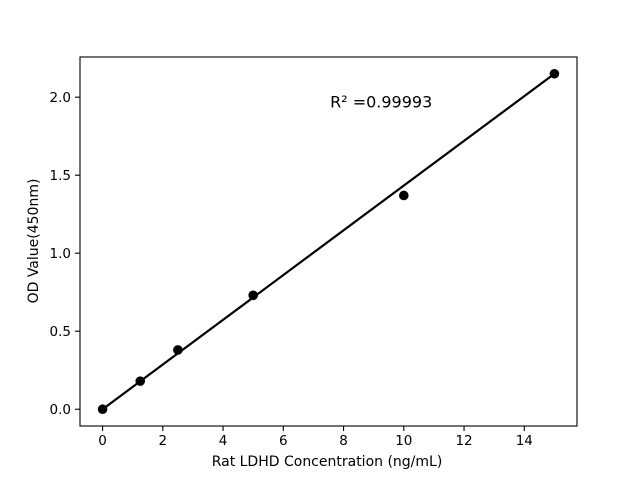 Image resolution: width=640 pixels, height=480 pixels. What do you see at coordinates (60, 410) in the screenshot?
I see `y-tick-label: 0.0` at bounding box center [60, 410].